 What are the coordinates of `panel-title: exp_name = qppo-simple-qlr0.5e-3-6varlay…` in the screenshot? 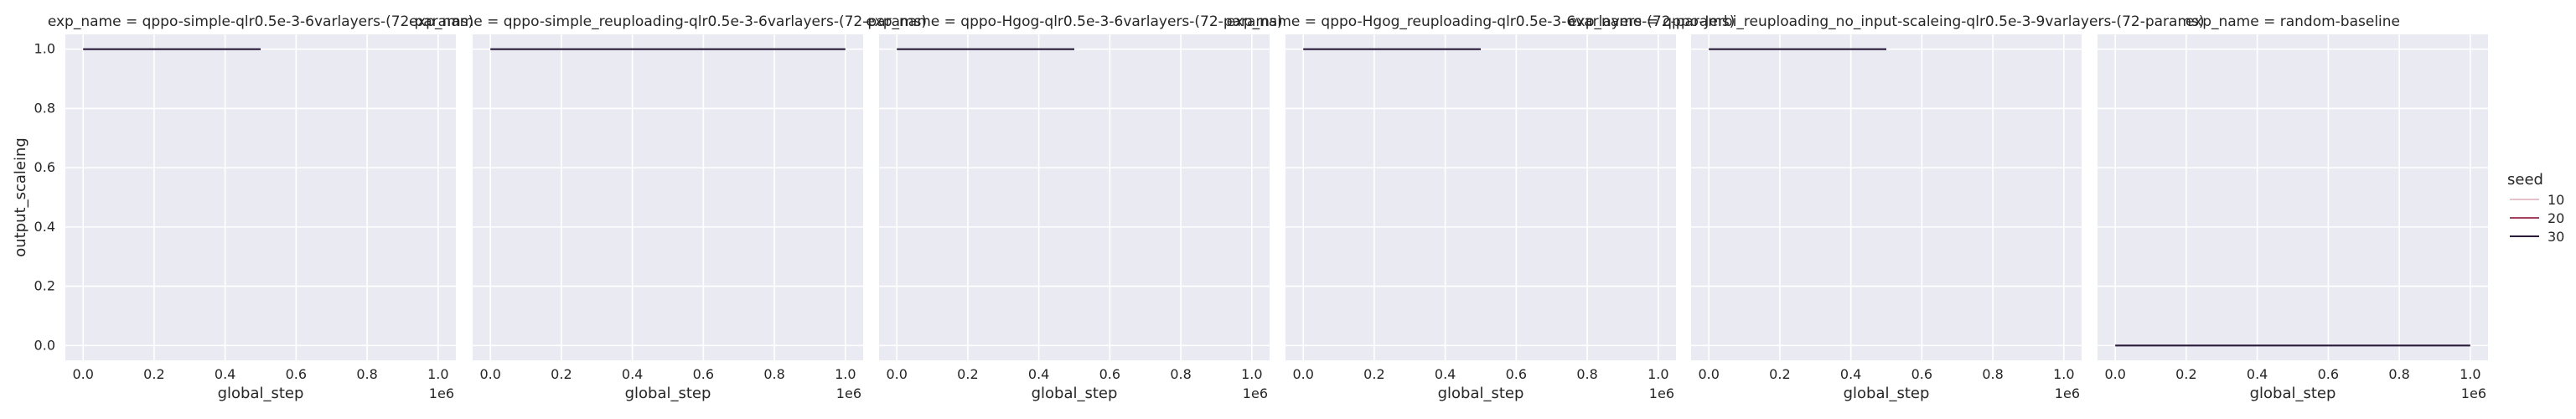 It's located at (260, 21).